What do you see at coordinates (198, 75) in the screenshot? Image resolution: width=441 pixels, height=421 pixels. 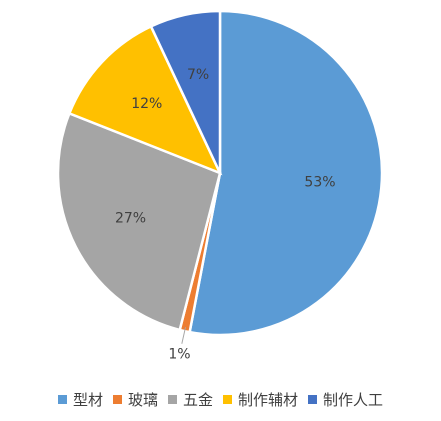 I see `data-label-5: 7%` at bounding box center [198, 75].